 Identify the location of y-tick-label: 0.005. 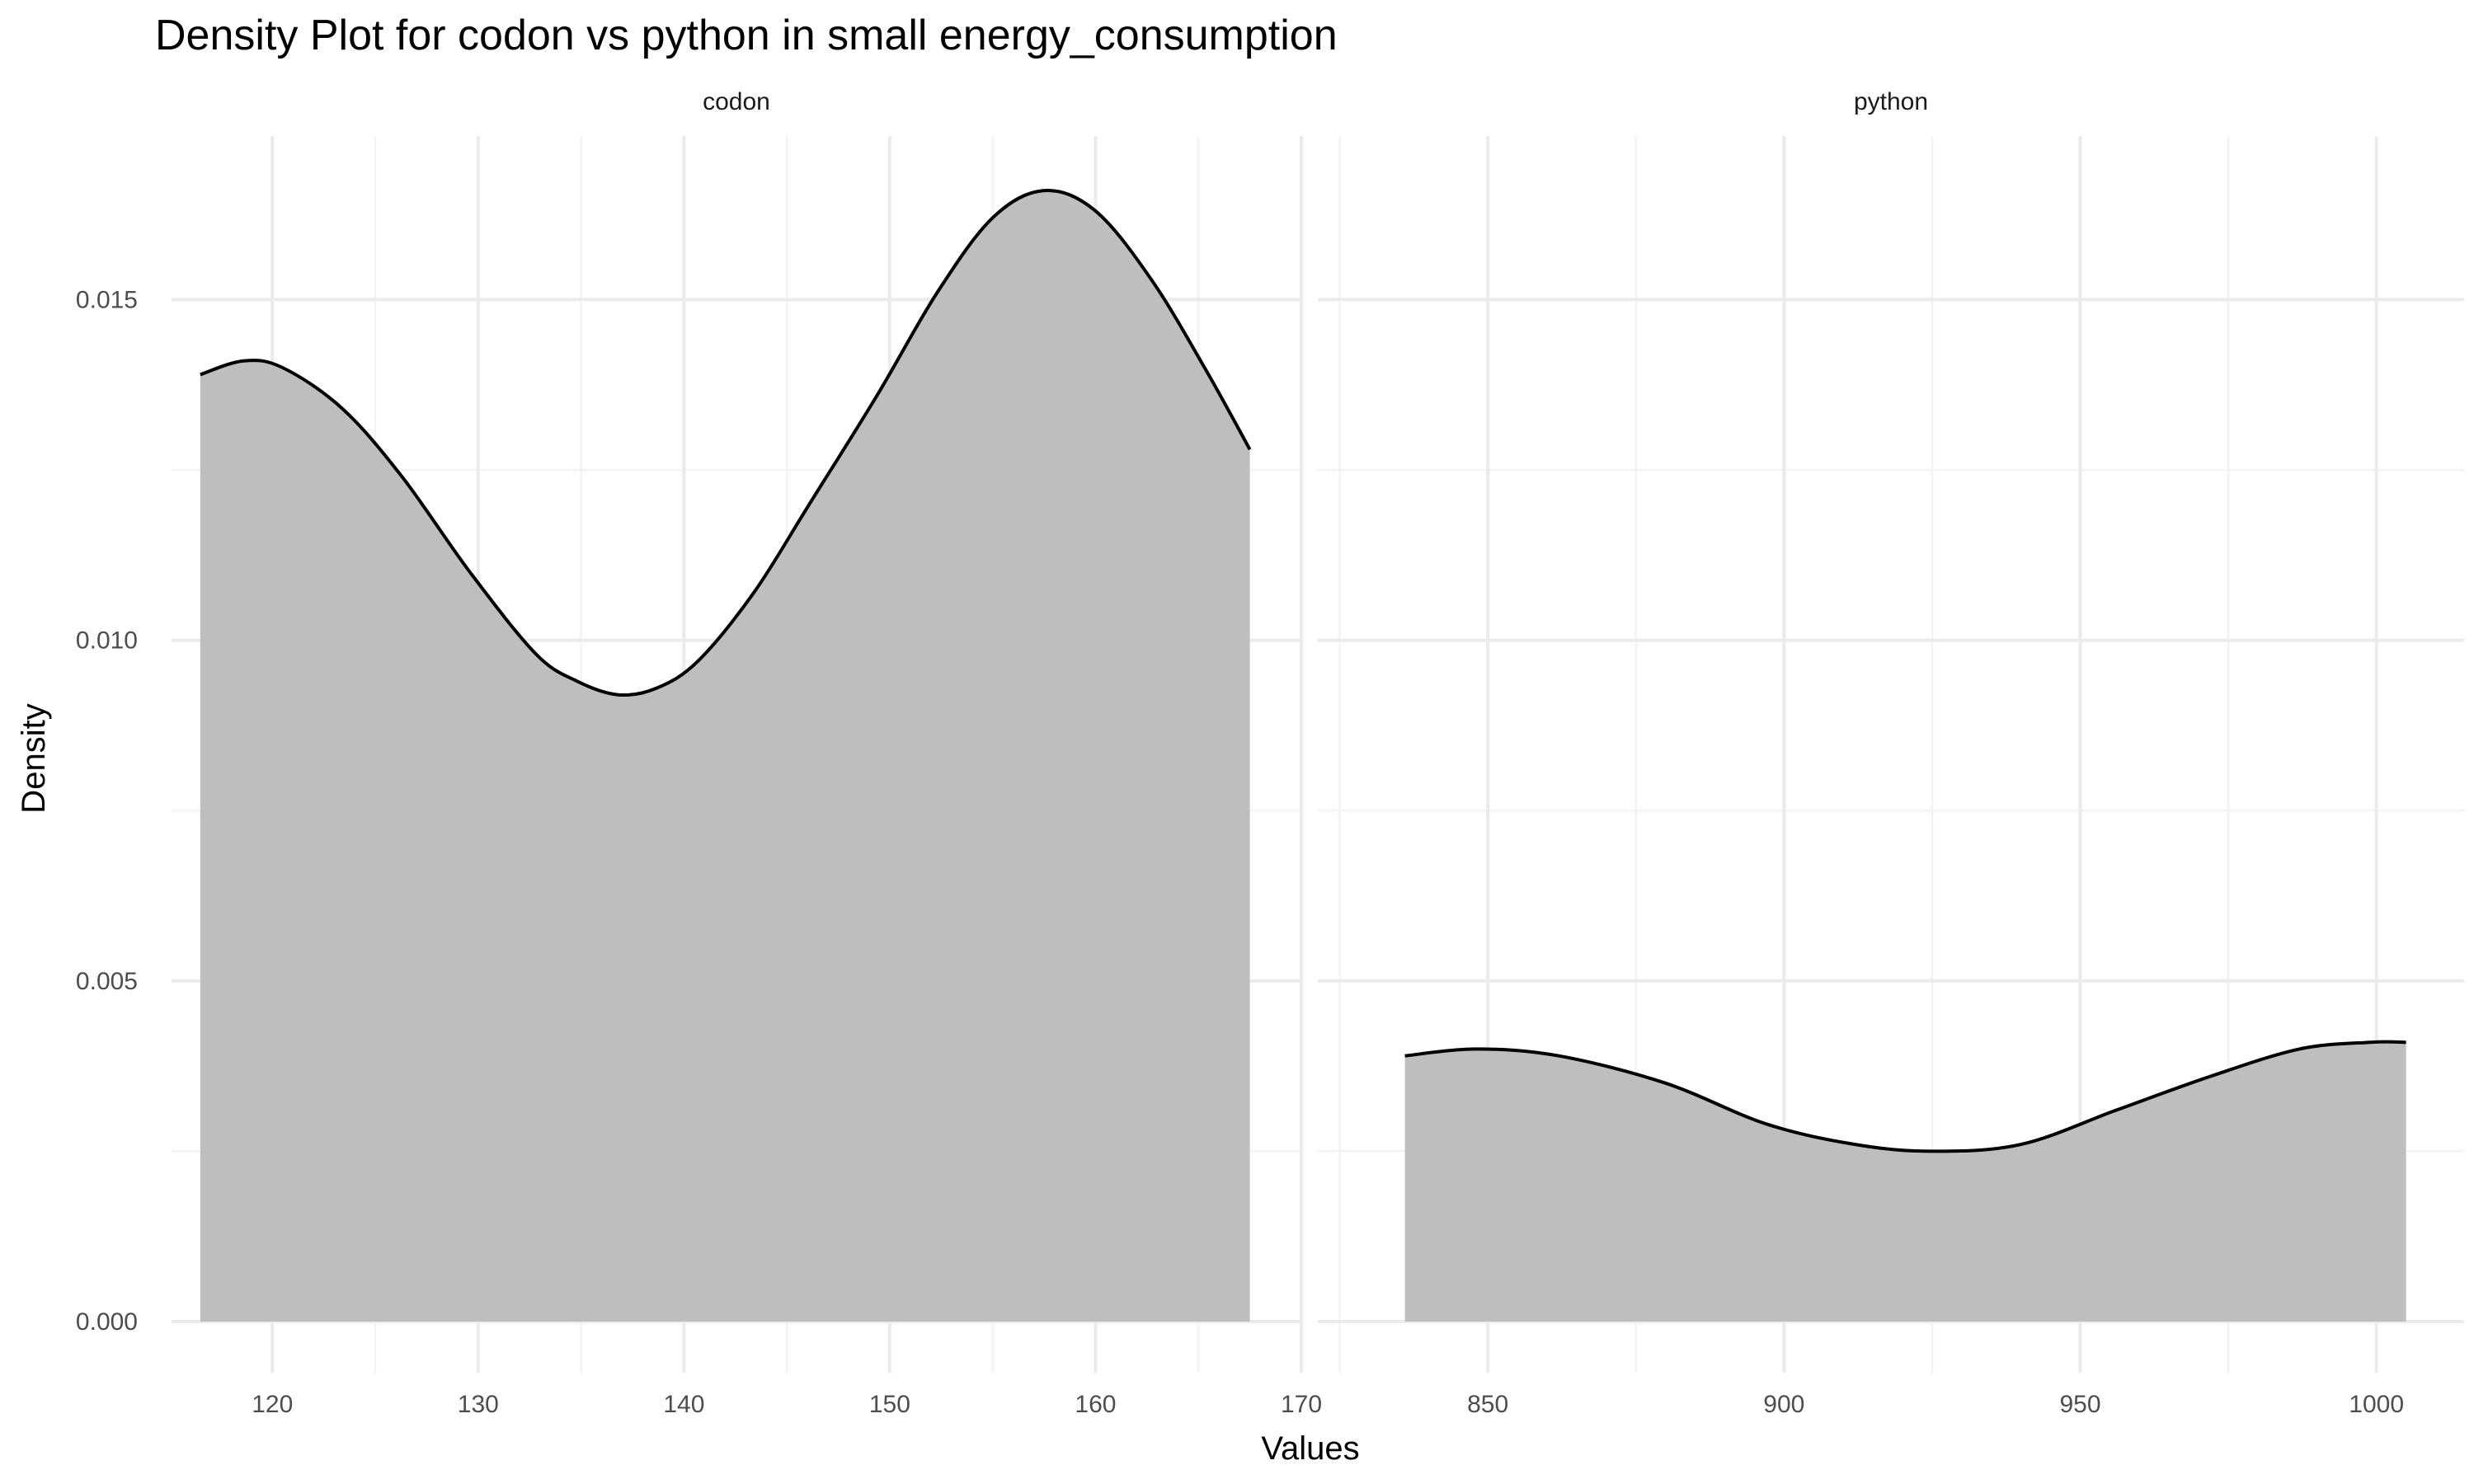
(107, 981).